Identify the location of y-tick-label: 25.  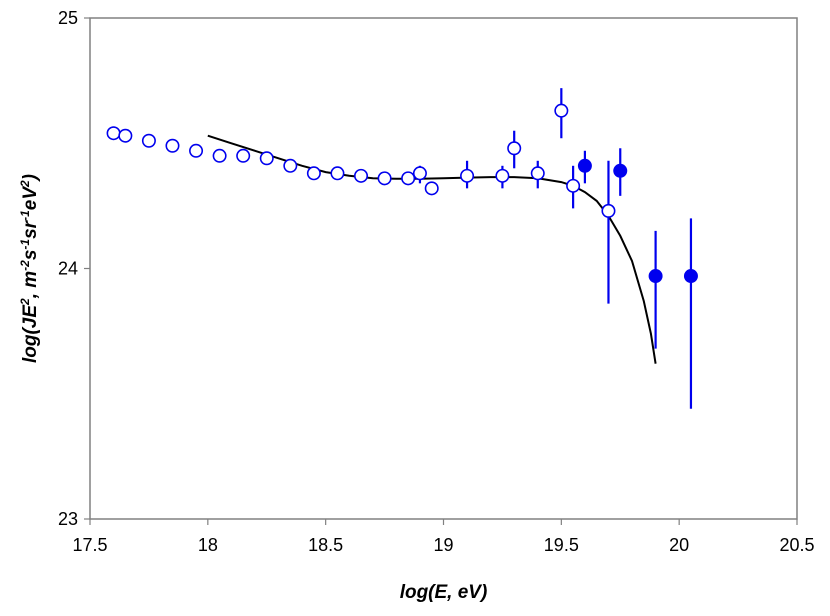
(68, 18).